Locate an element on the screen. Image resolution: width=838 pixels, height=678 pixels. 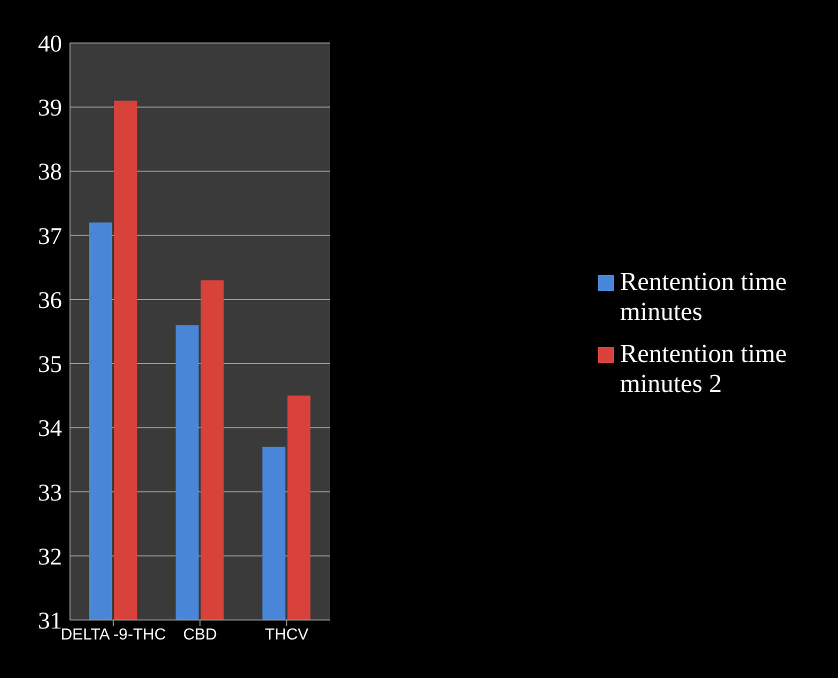
y-tick-label: 31 is located at coordinates (50, 621).